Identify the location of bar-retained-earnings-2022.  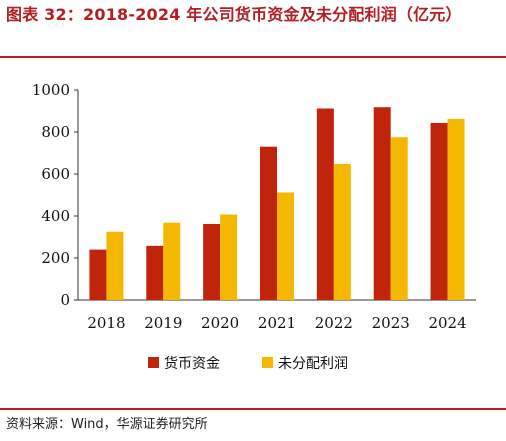
(342, 231).